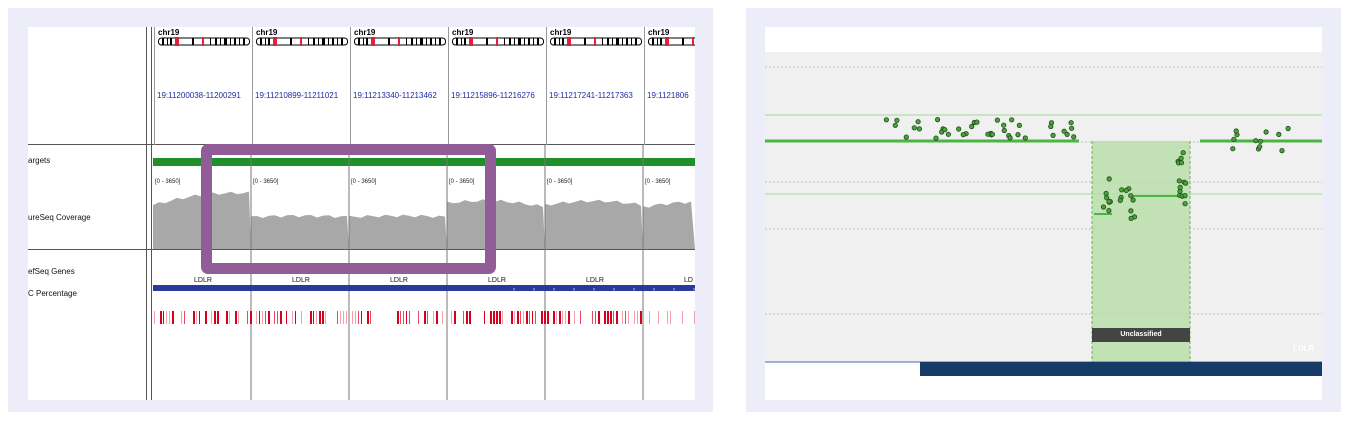  Describe the element at coordinates (39, 160) in the screenshot. I see `track-label-targets: argets` at that location.